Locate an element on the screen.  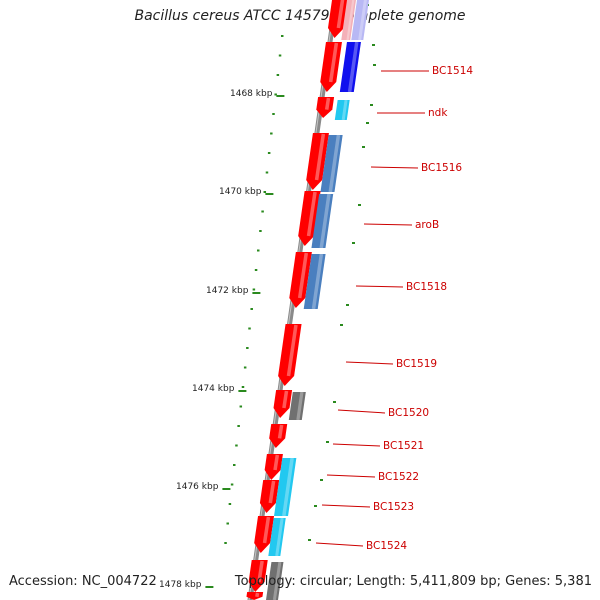
gene-label: BC1519 is located at coordinates (416, 364).